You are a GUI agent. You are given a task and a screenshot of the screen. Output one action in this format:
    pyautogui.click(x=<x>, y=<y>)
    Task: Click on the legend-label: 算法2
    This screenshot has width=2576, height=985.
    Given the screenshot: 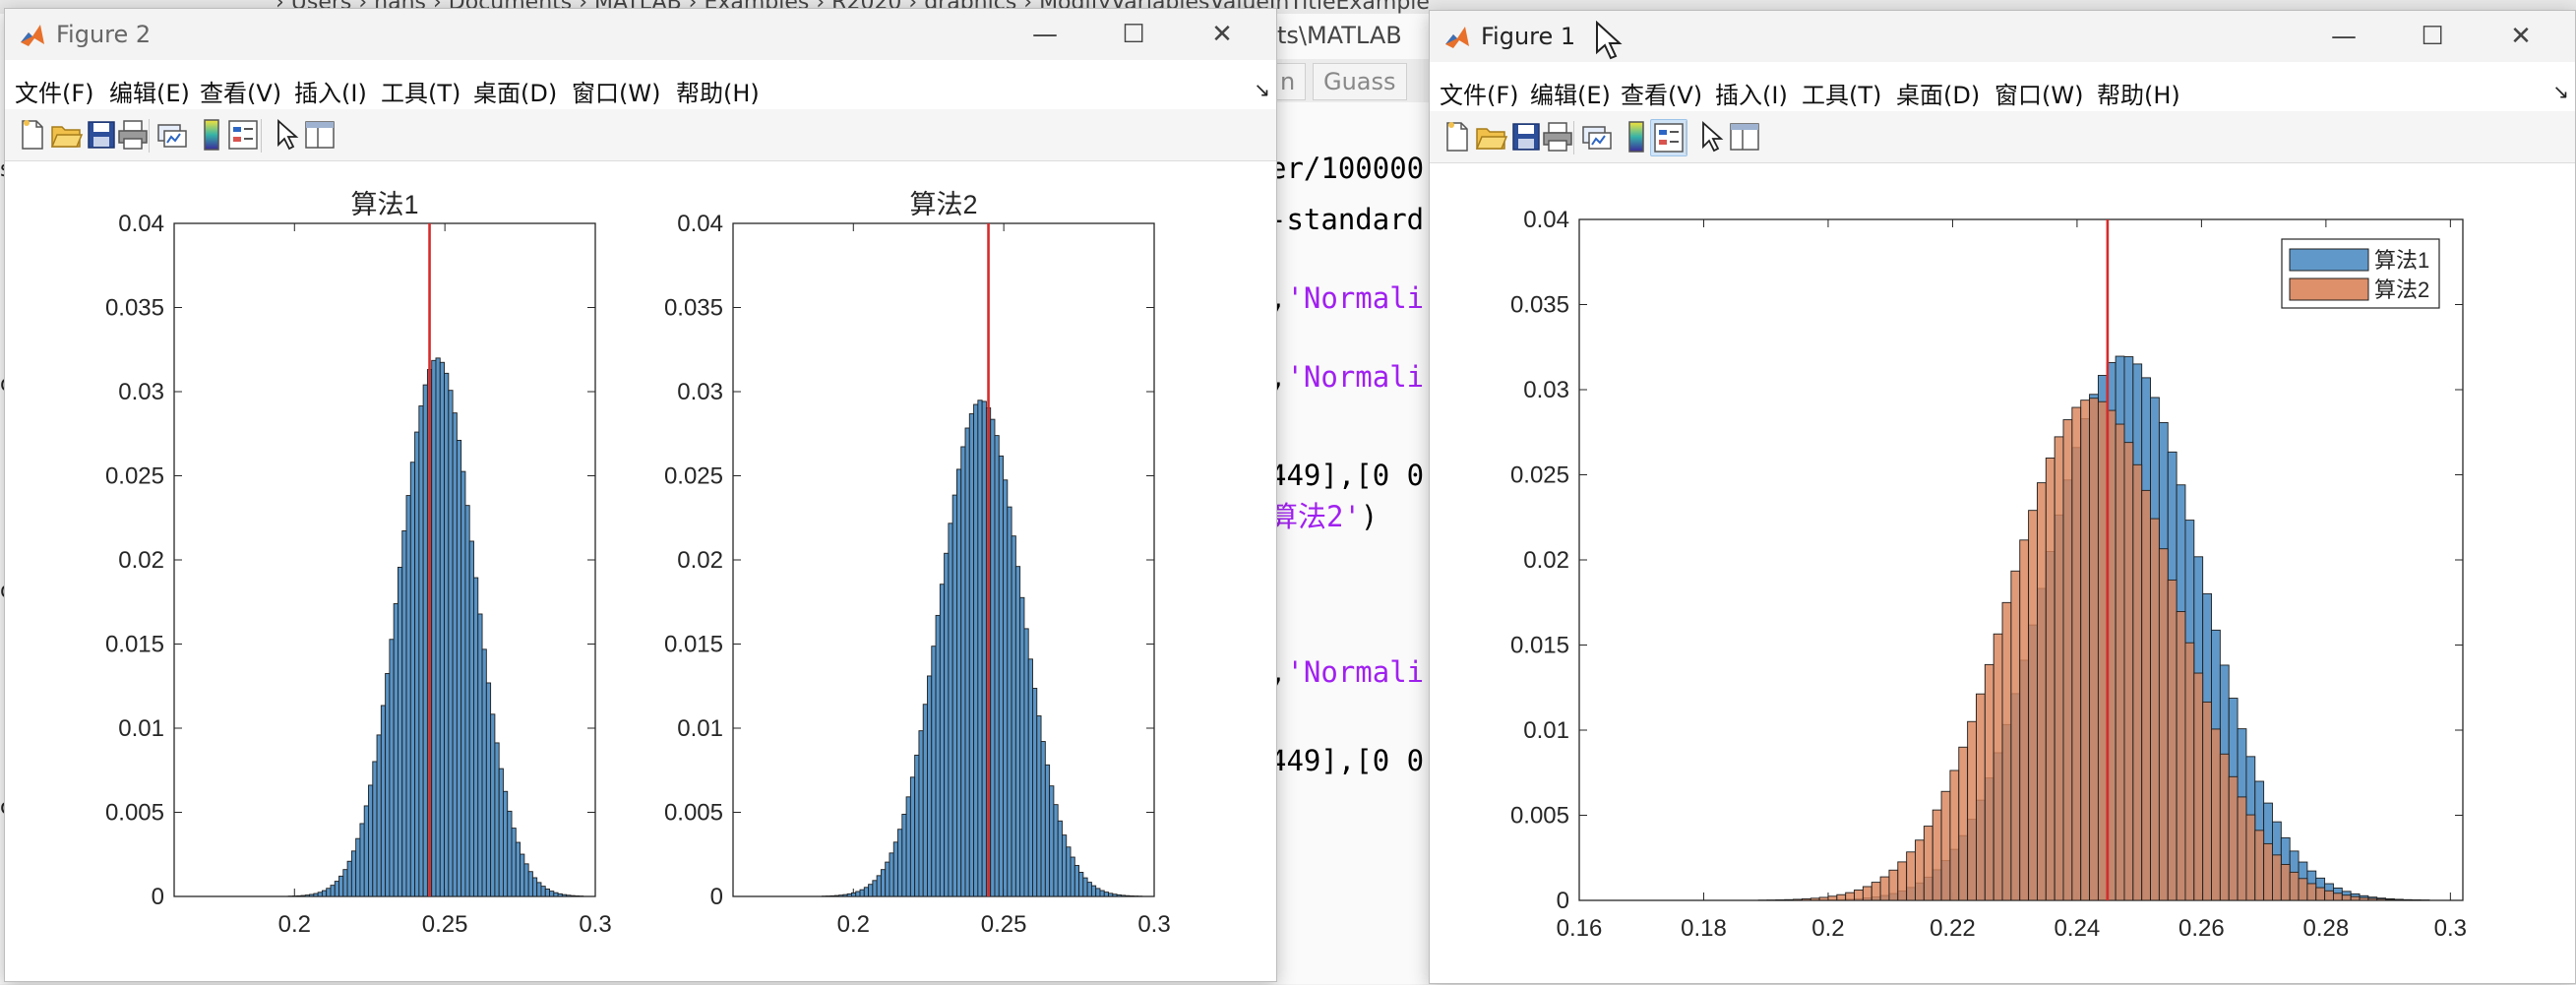 What is the action you would take?
    pyautogui.click(x=2401, y=289)
    